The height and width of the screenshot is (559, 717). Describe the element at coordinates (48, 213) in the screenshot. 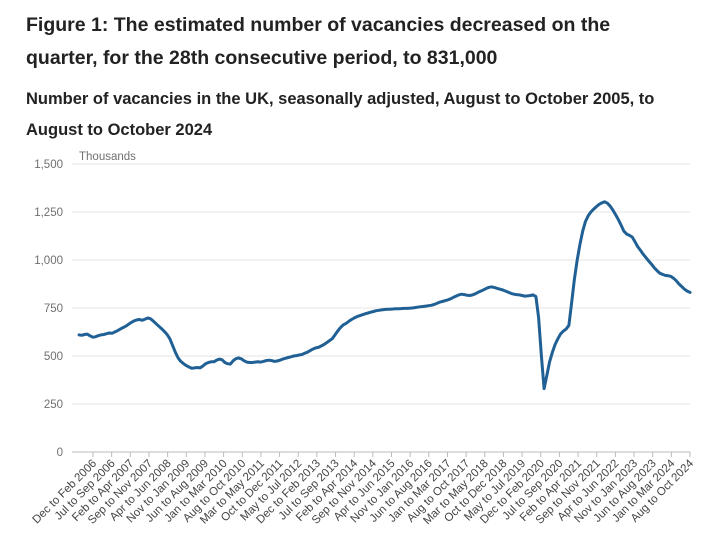

I see `y-tick-label: 1,250` at that location.